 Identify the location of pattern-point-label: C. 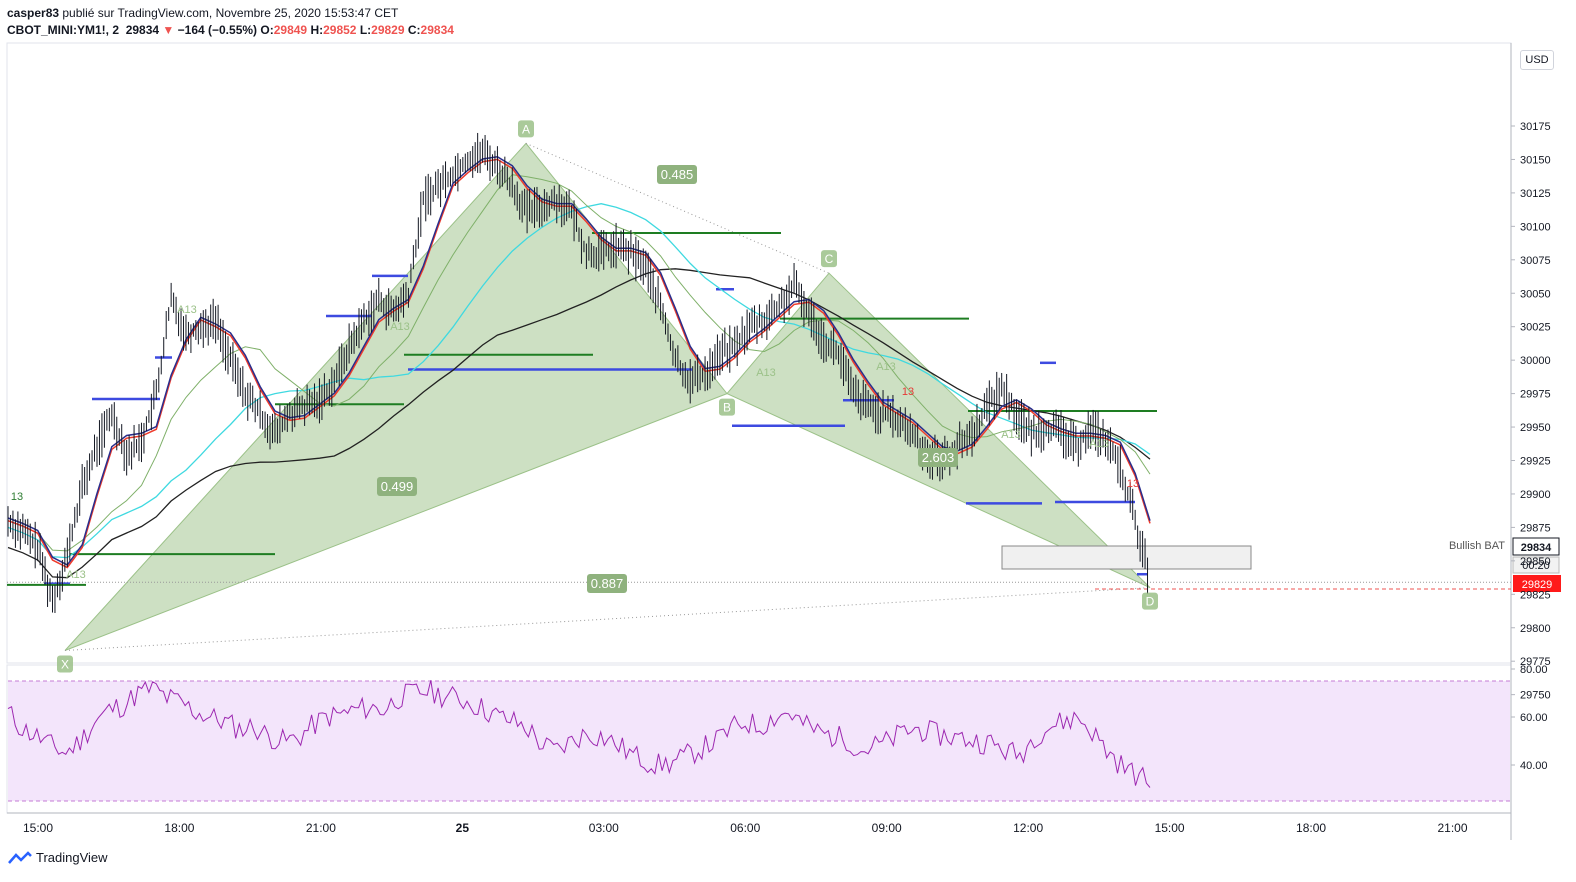
(829, 259).